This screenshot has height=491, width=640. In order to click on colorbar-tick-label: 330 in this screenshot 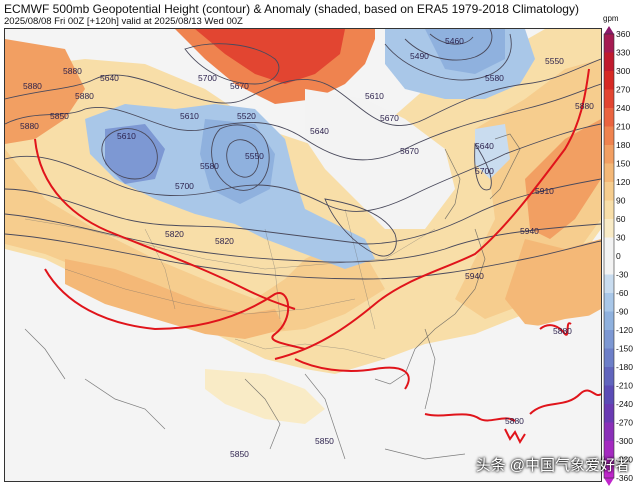, I will do `click(623, 53)`.